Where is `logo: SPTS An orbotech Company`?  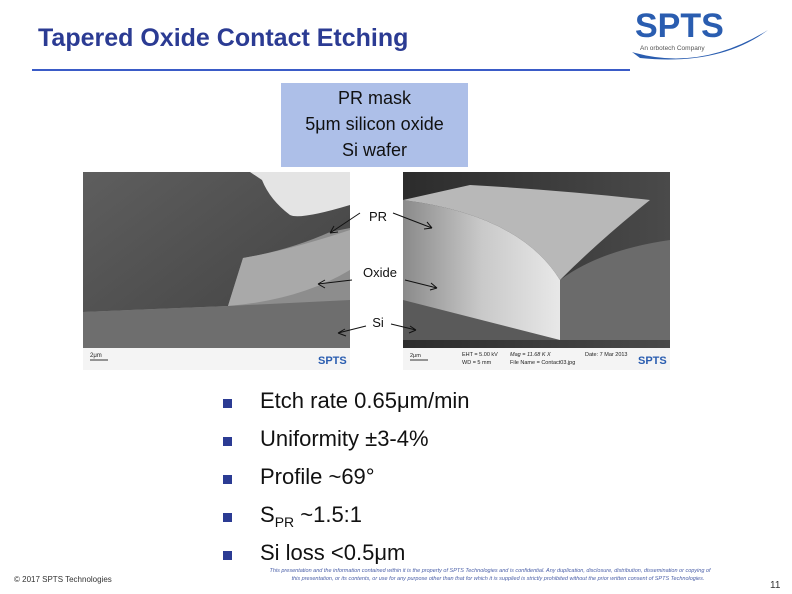 logo: SPTS An orbotech Company is located at coordinates (700, 33).